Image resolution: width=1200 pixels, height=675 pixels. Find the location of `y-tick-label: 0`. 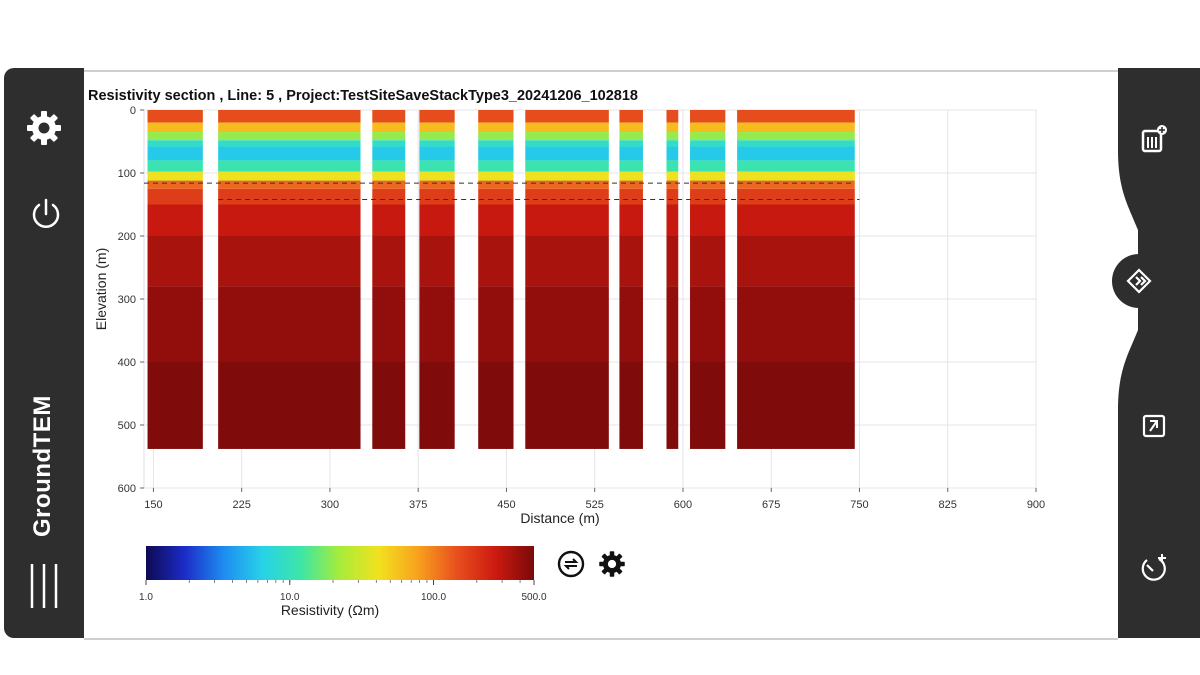

y-tick-label: 0 is located at coordinates (133, 111).